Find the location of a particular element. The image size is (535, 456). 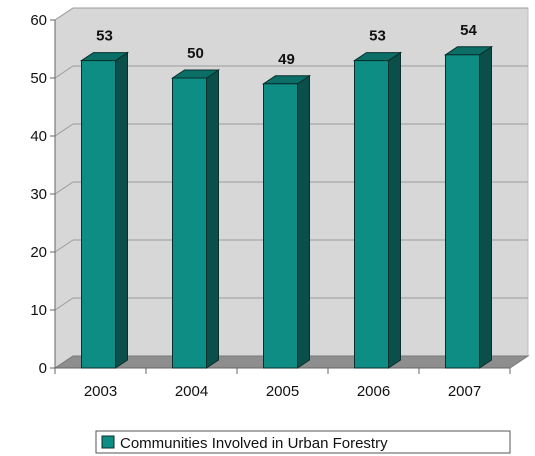

data-labels: 53 50 49 53 54 is located at coordinates (286, 45).